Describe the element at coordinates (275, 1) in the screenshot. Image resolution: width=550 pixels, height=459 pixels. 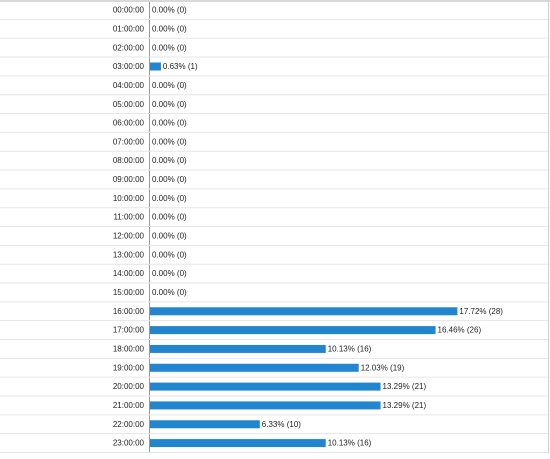
I see `top-border` at that location.